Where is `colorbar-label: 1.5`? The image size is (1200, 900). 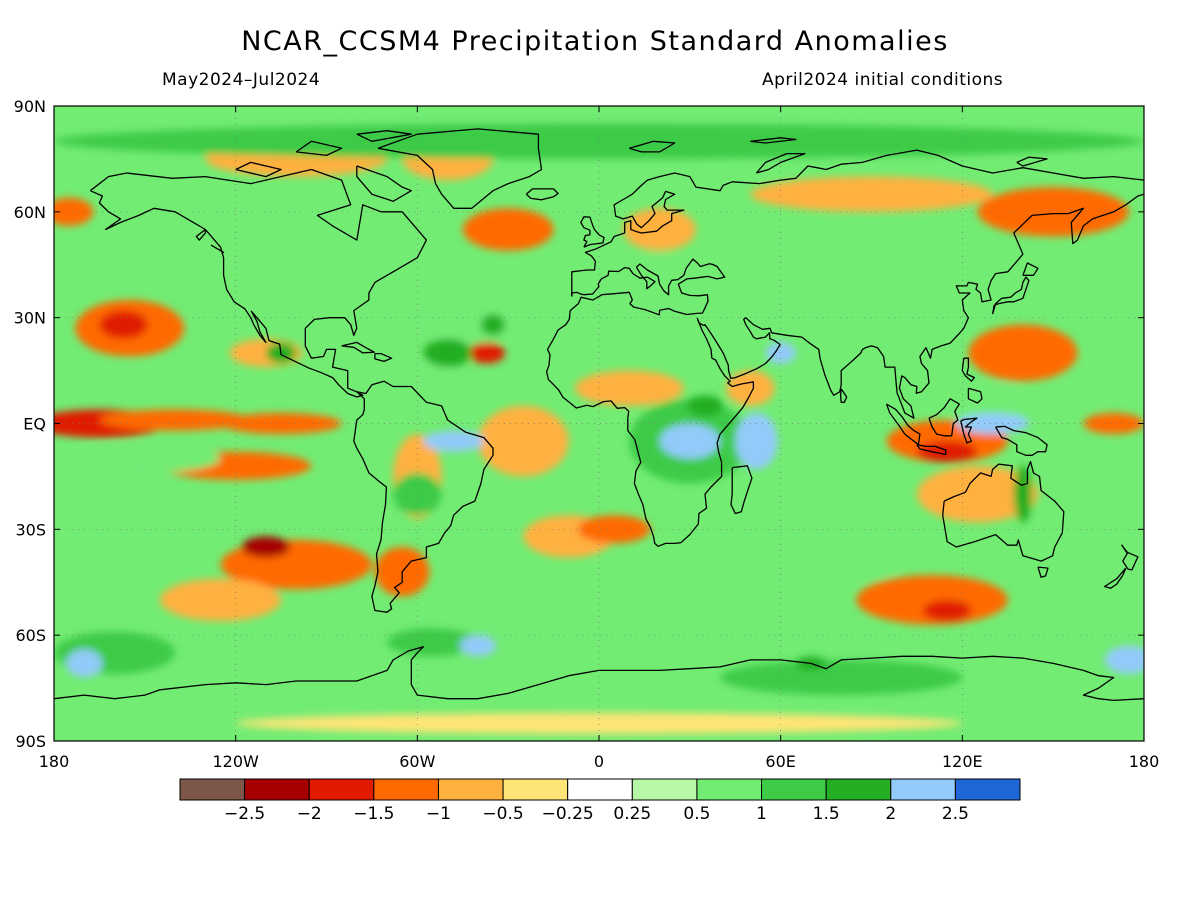
colorbar-label: 1.5 is located at coordinates (826, 814).